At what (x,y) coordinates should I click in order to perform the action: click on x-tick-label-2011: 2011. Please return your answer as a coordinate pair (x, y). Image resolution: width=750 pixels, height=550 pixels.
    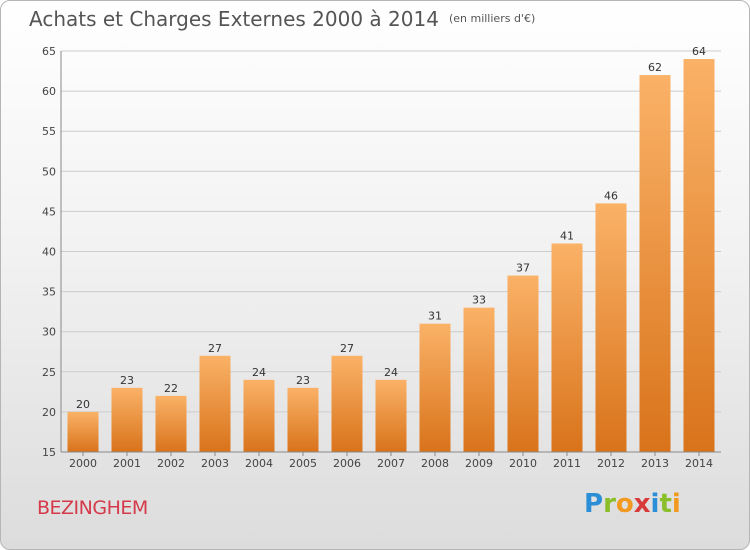
    Looking at the image, I should click on (567, 463).